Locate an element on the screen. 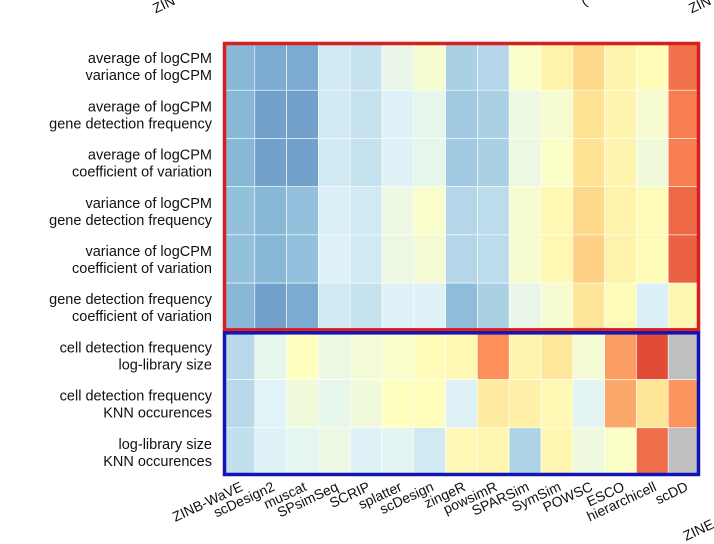 This screenshot has height=544, width=714. heatmap-cell-r2-c1 is located at coordinates (270, 162).